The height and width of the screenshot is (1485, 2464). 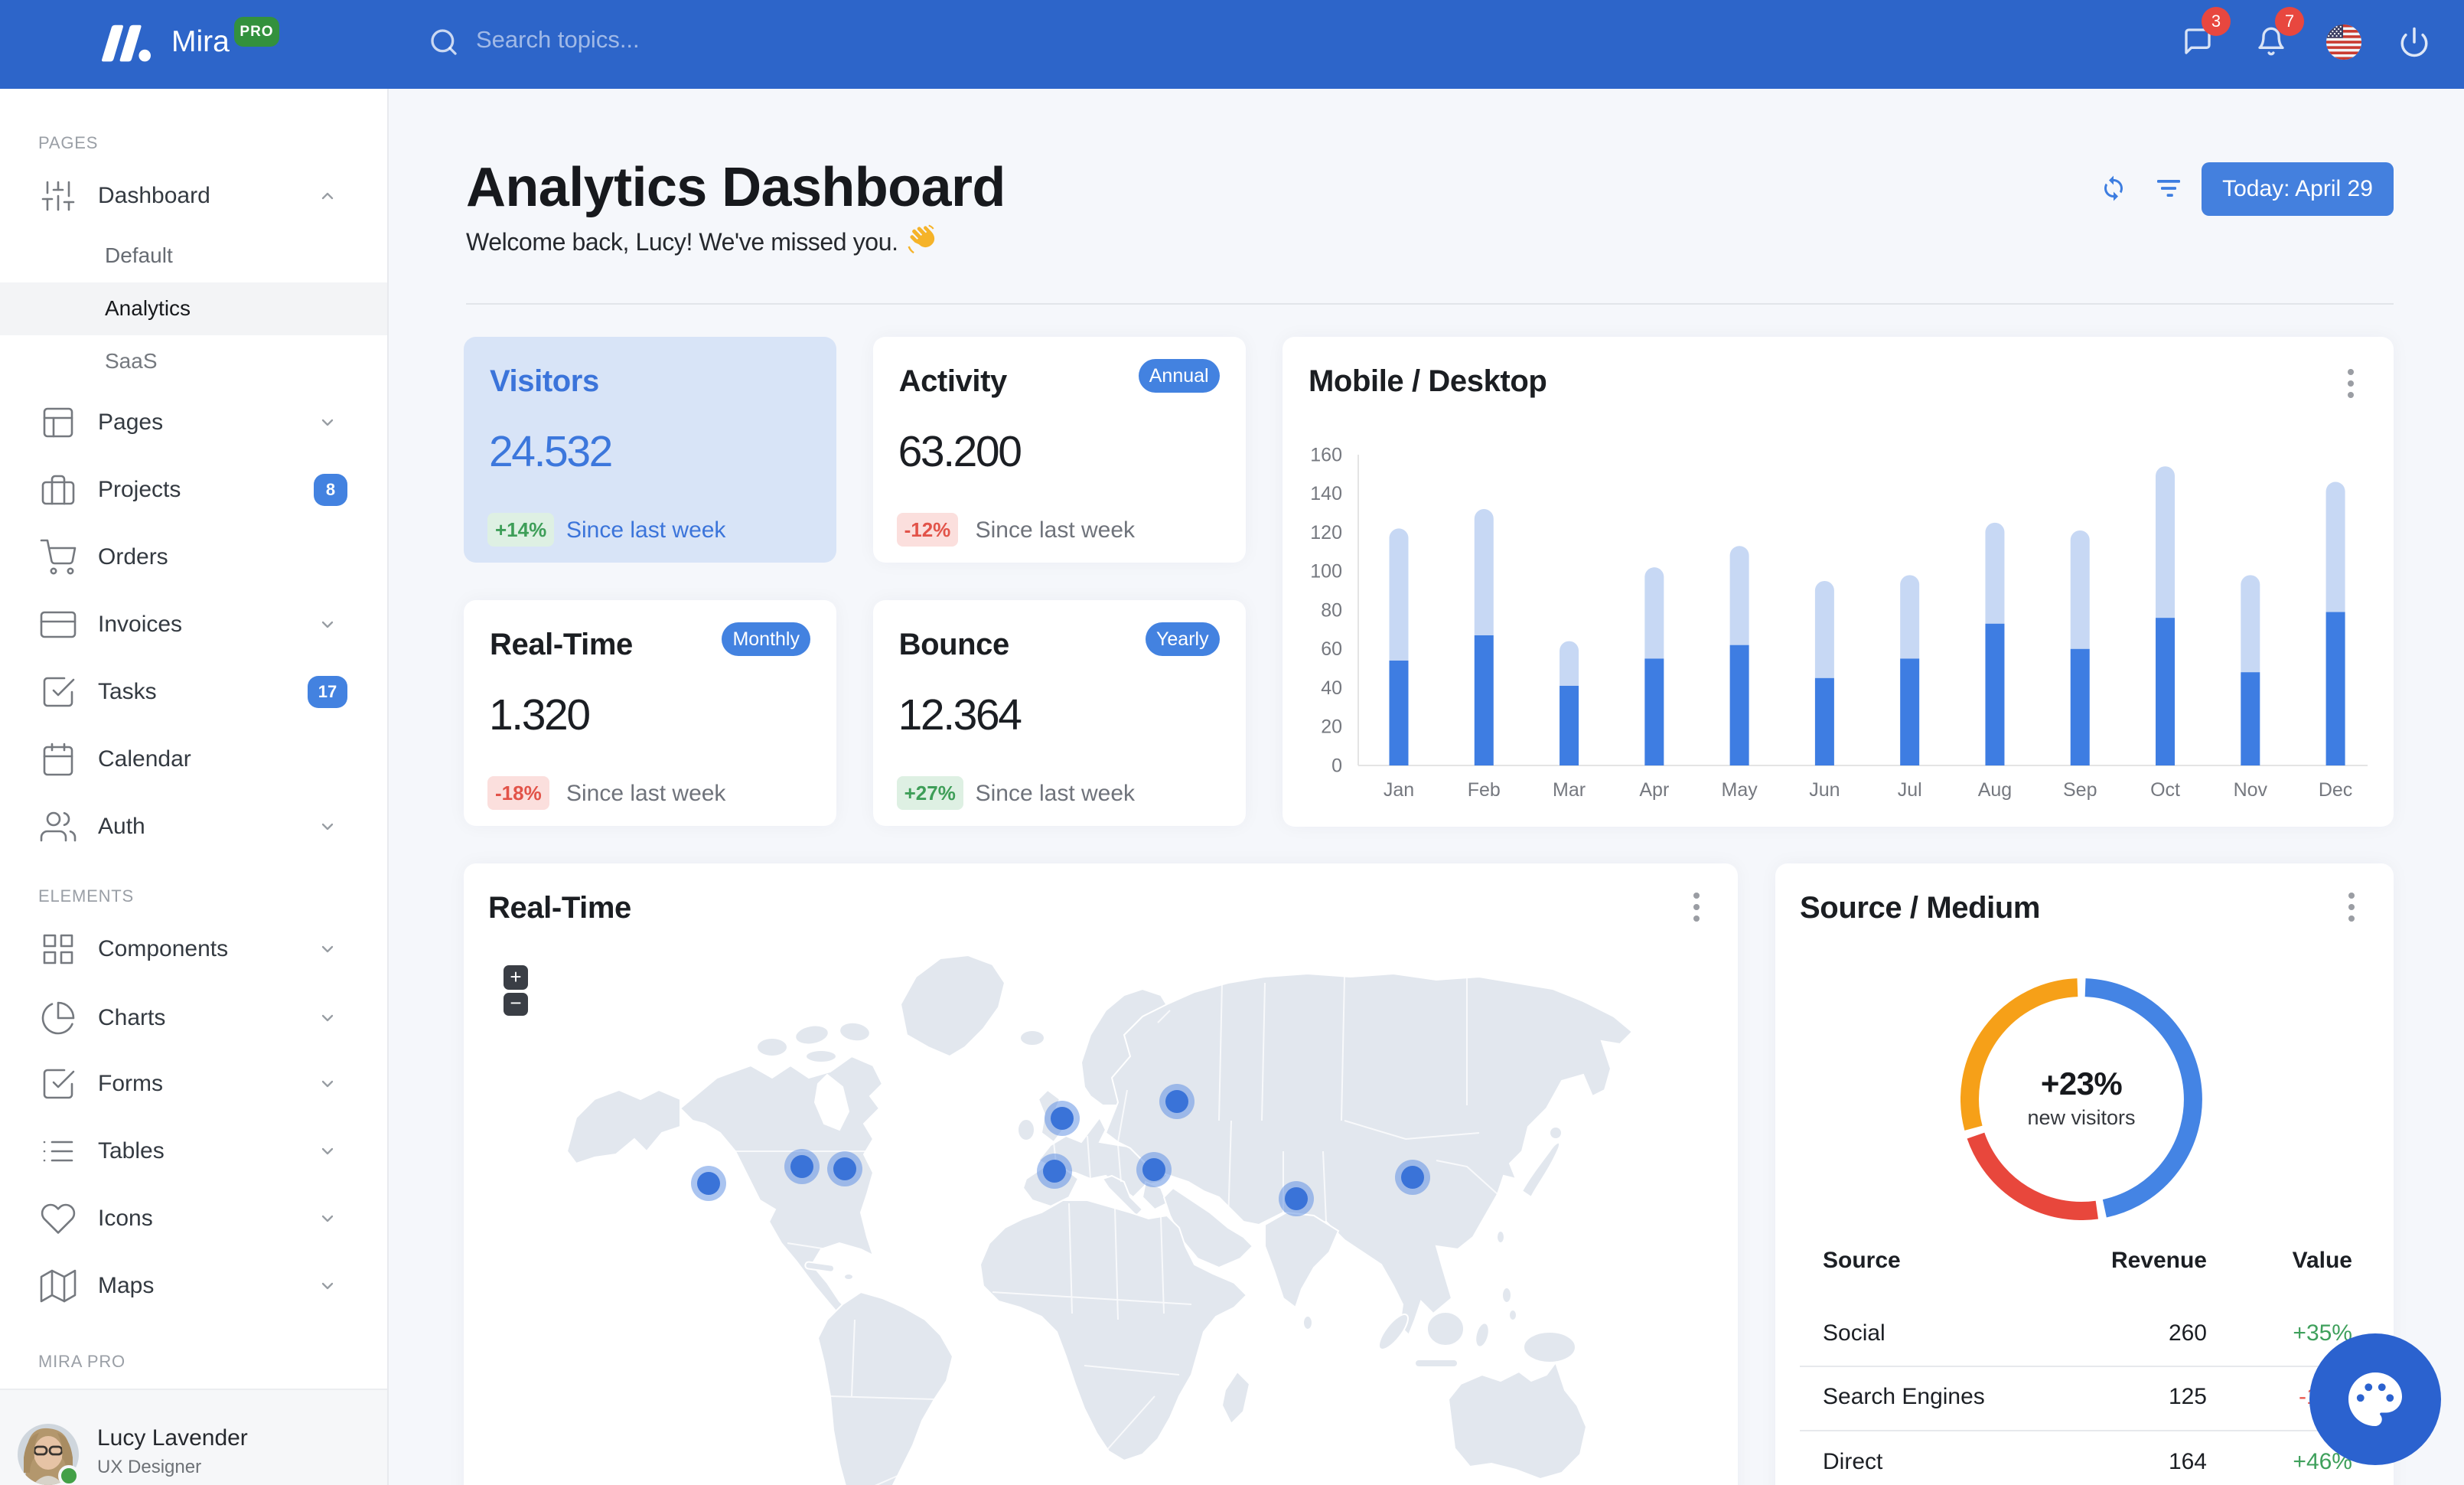 I want to click on svg-text: Aug, so click(x=1995, y=790).